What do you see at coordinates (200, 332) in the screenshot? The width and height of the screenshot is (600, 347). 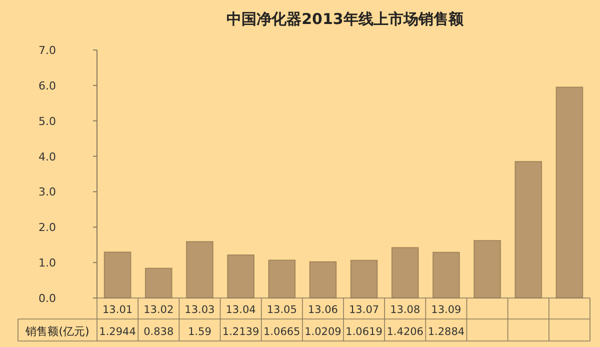 I see `data-label: 1.59` at bounding box center [200, 332].